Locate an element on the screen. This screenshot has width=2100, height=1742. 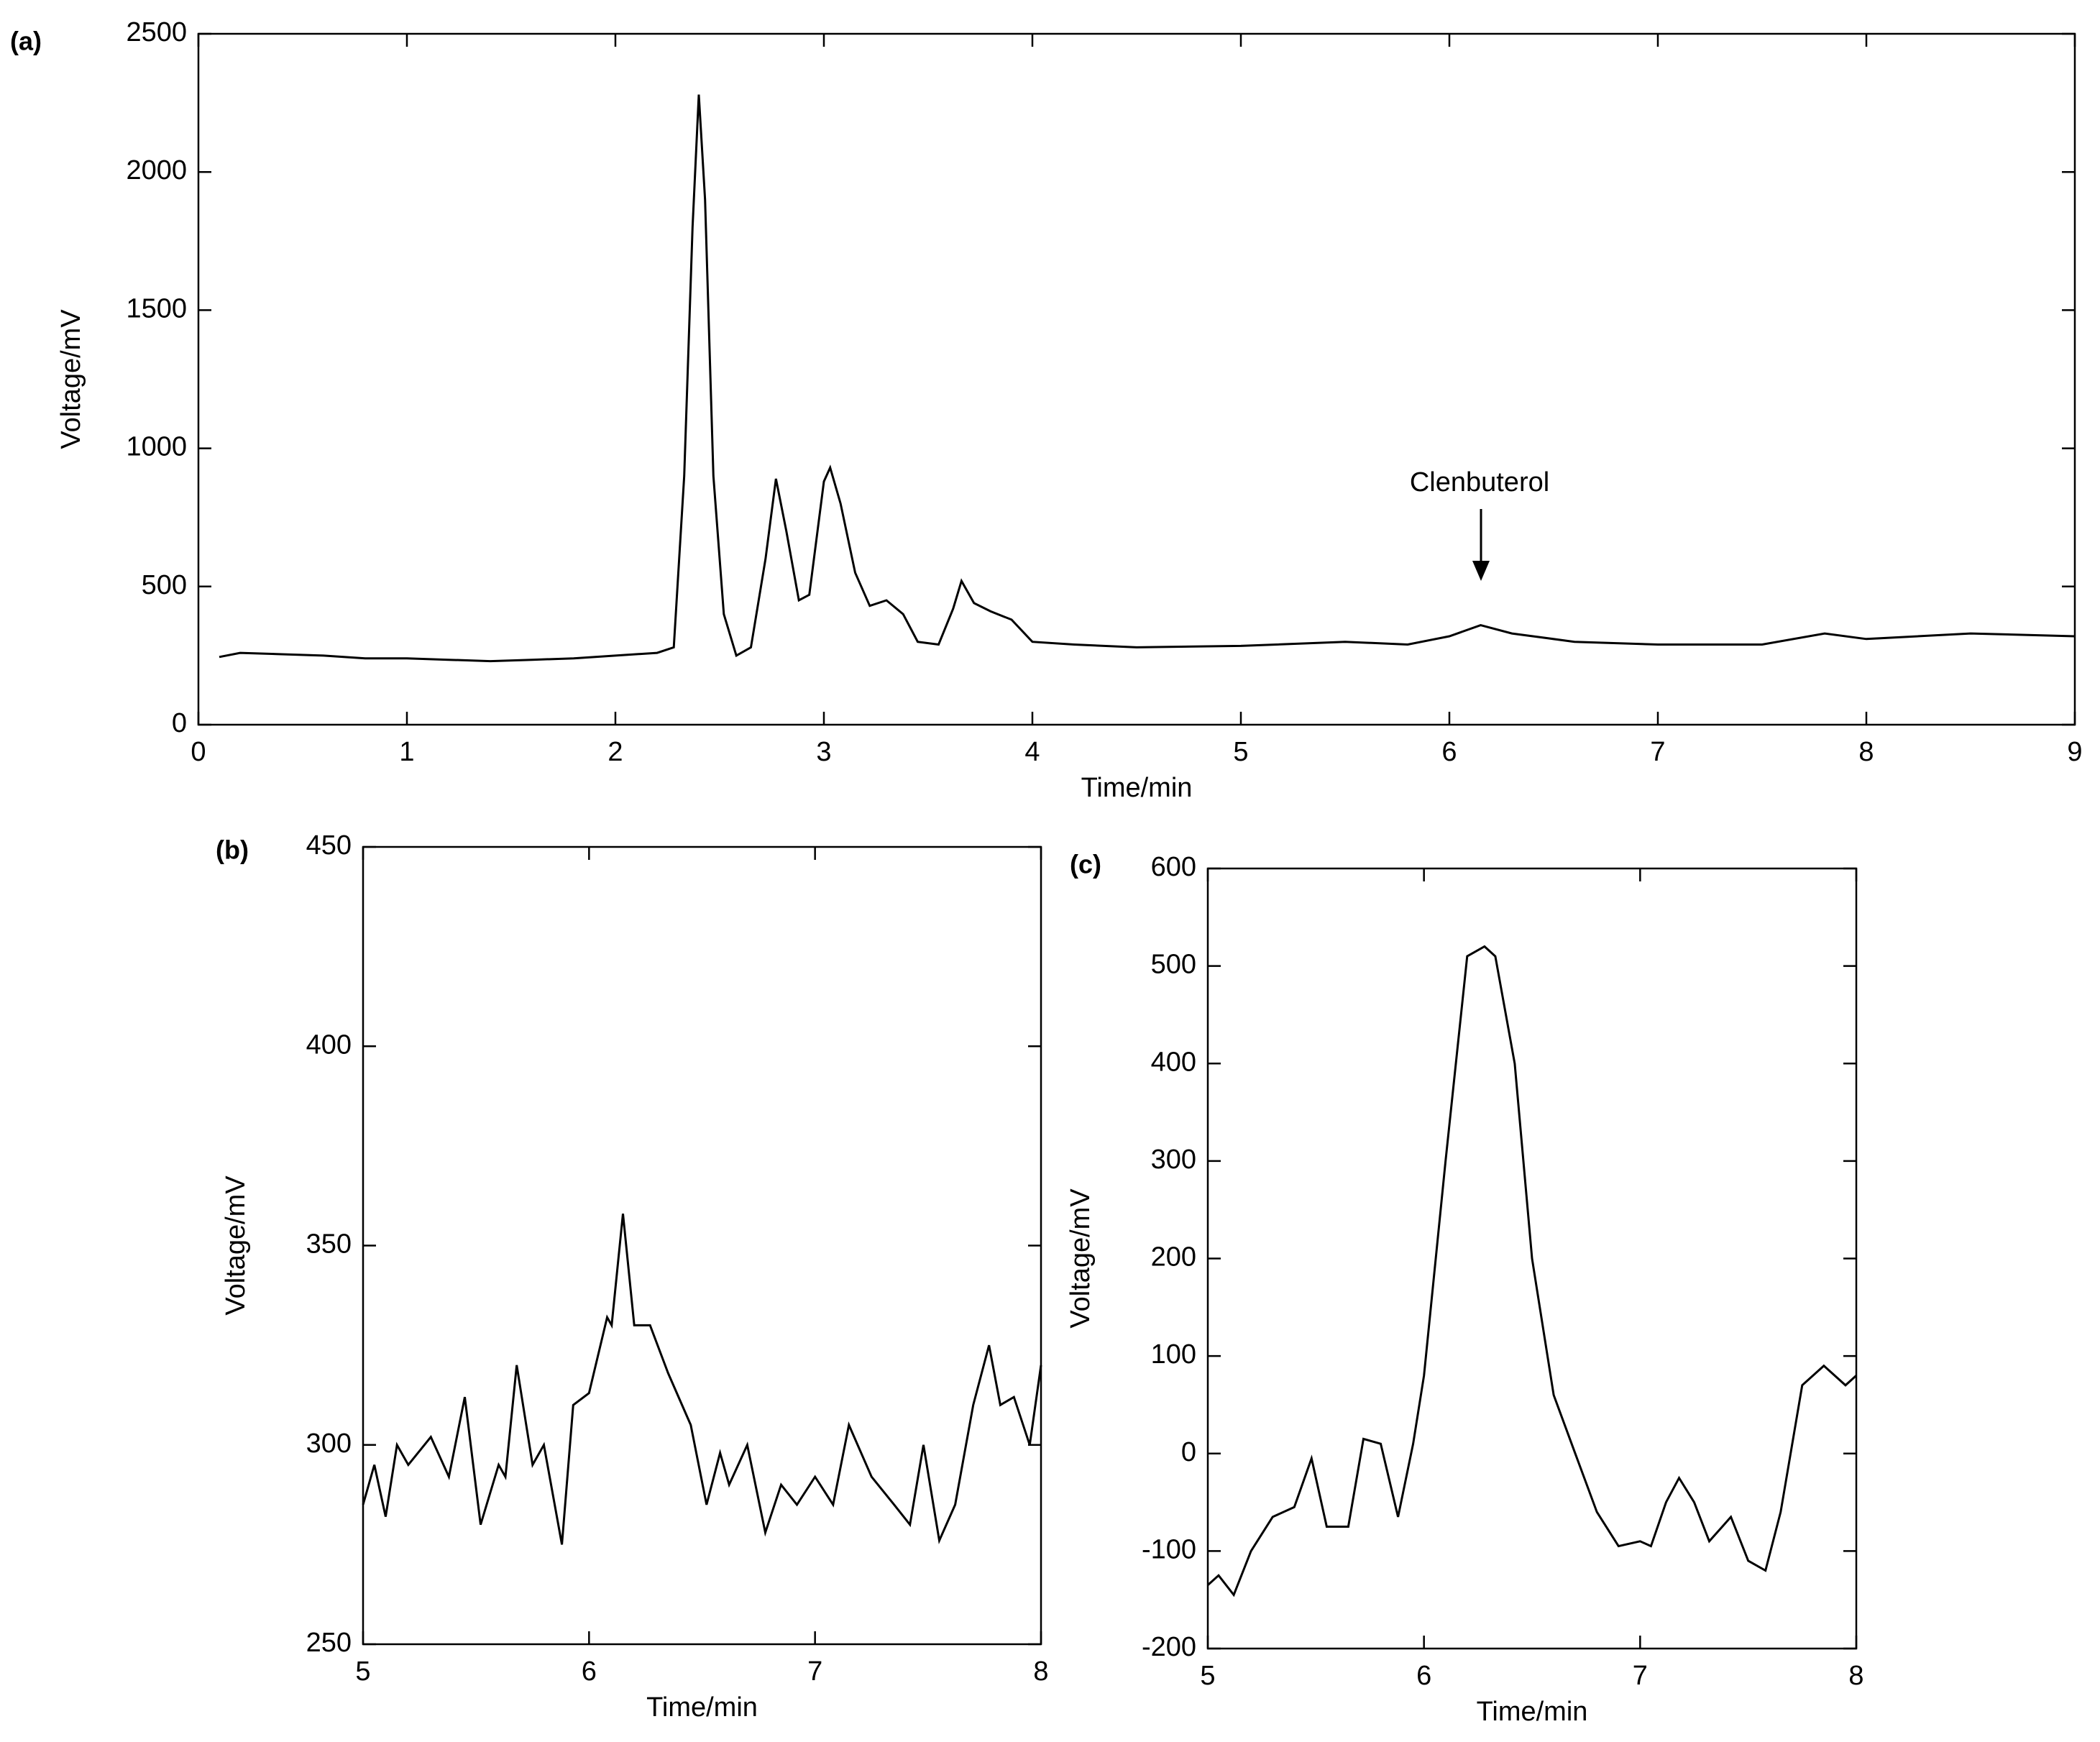
y-tick-label: 100 is located at coordinates (1173, 1354).